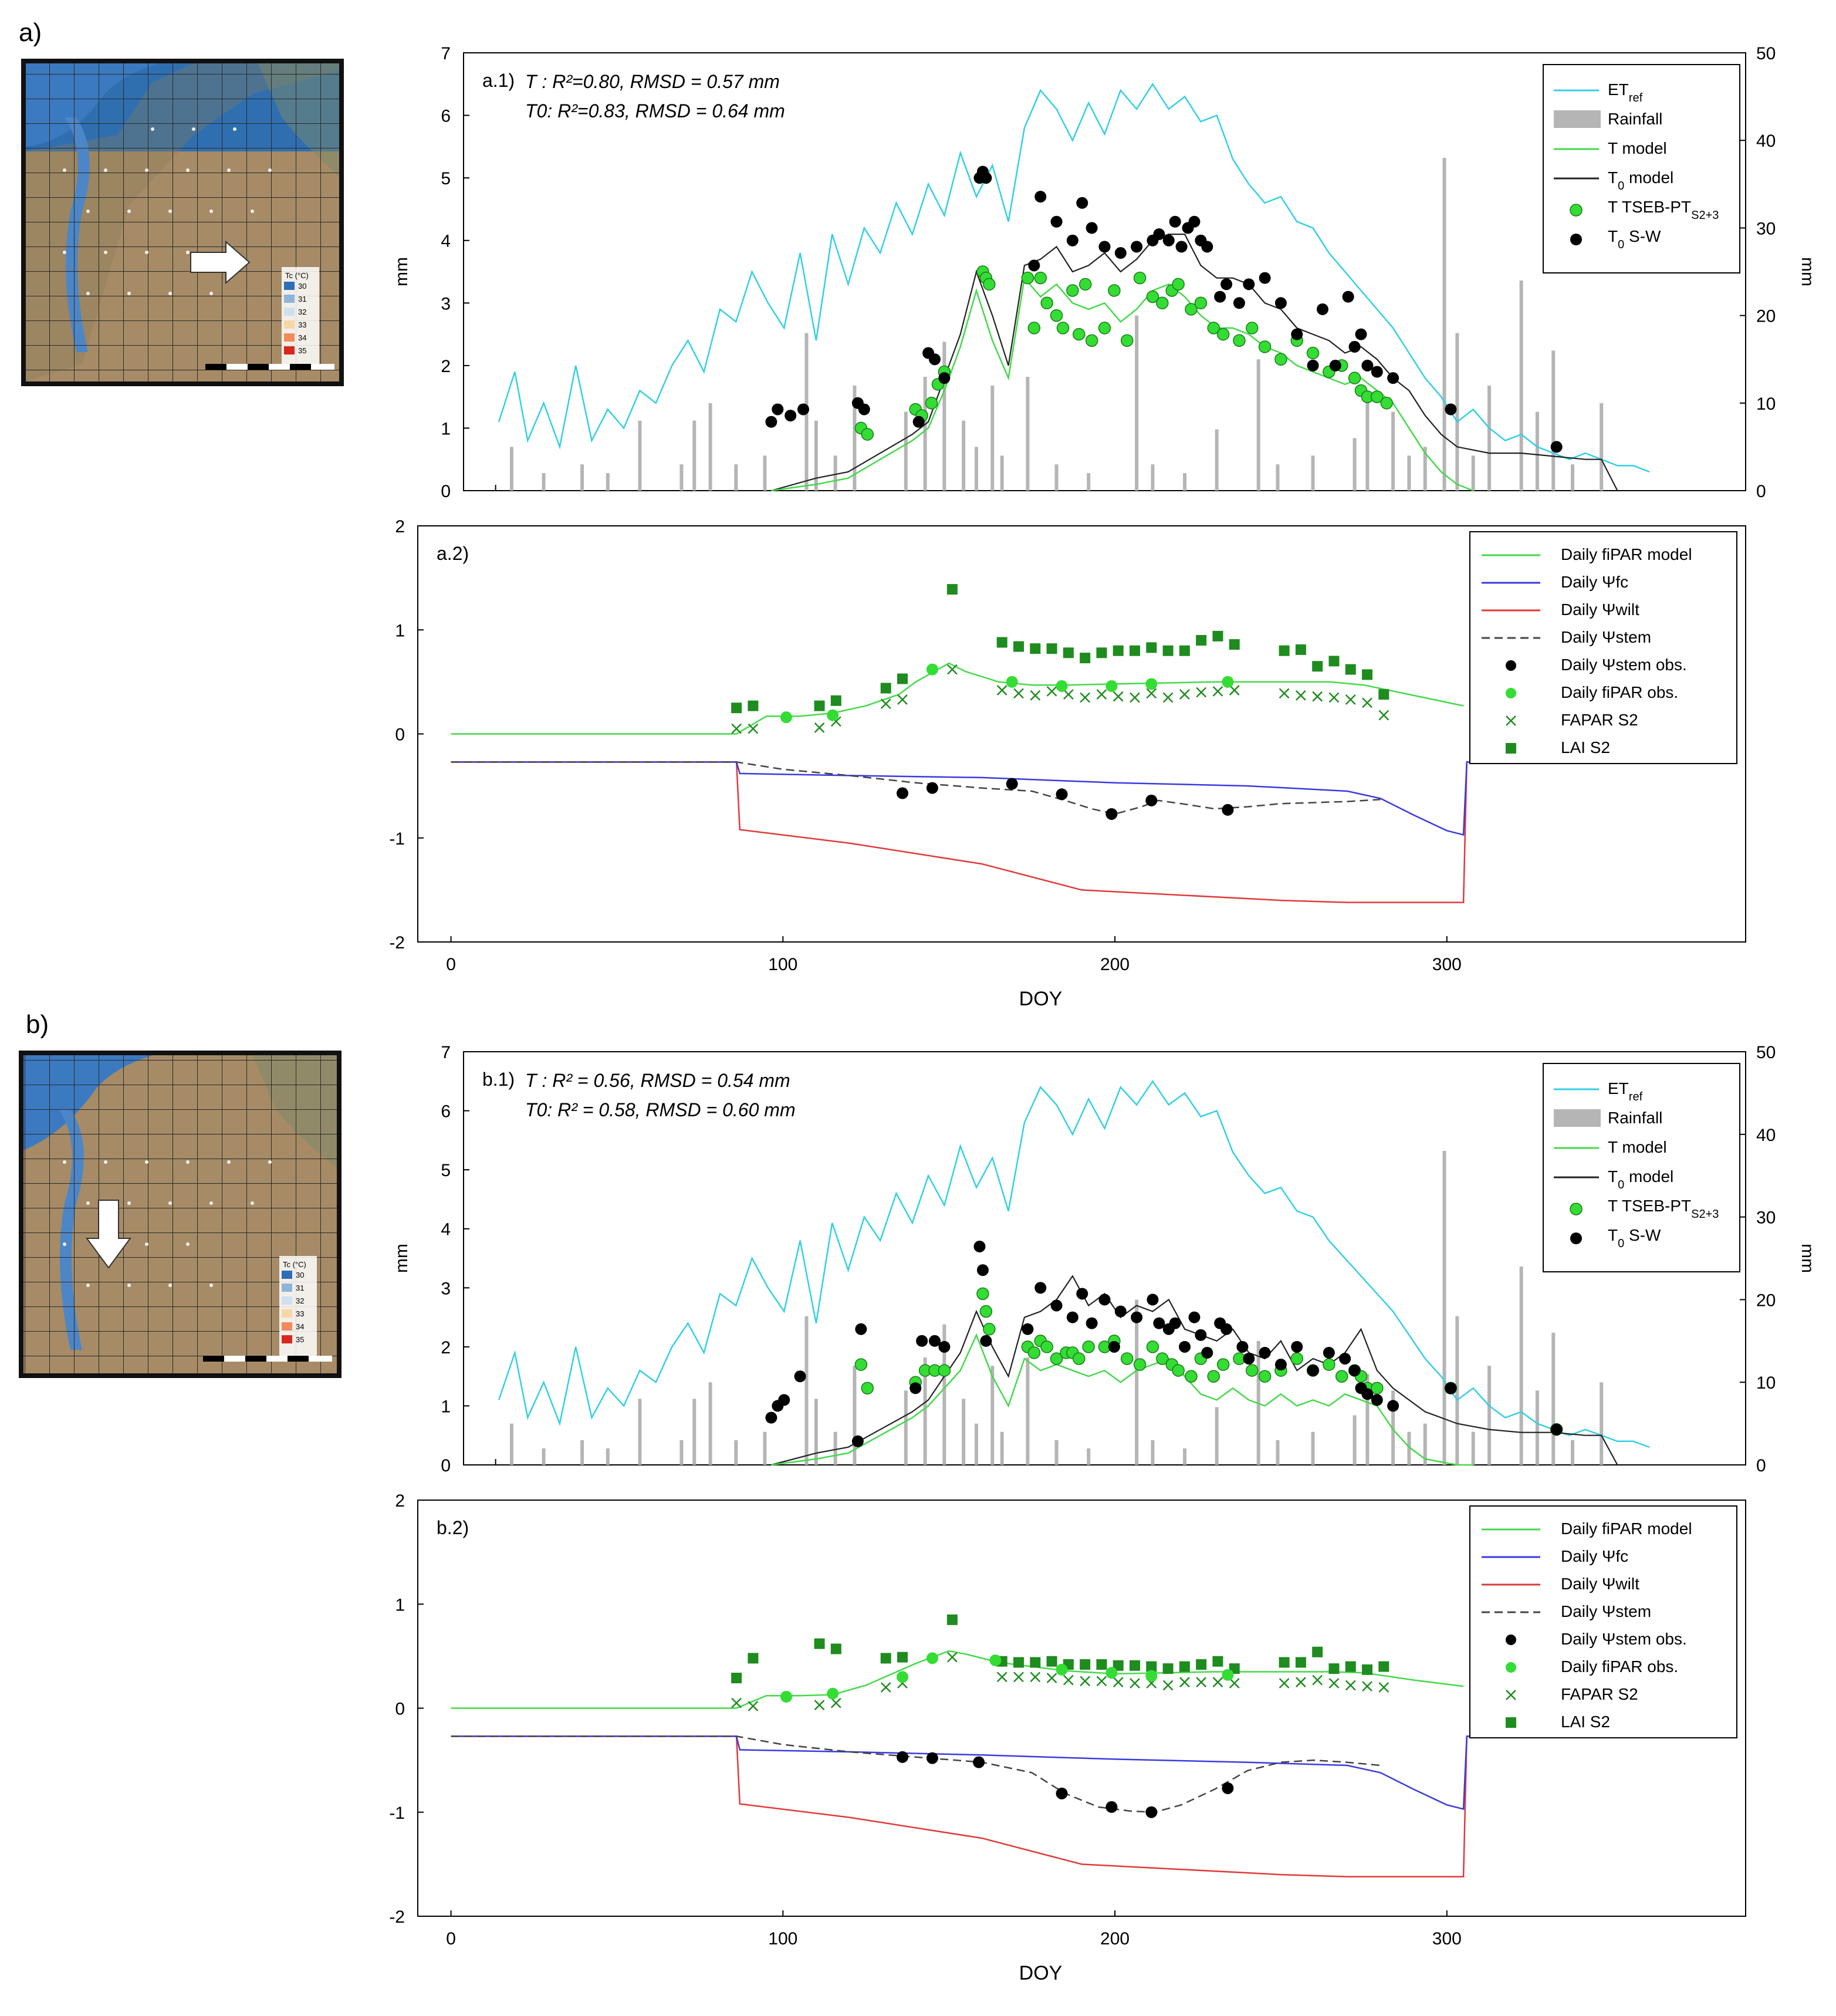 The image size is (1836, 2016). I want to click on legend-label: Daily Ψwilt, so click(1600, 1584).